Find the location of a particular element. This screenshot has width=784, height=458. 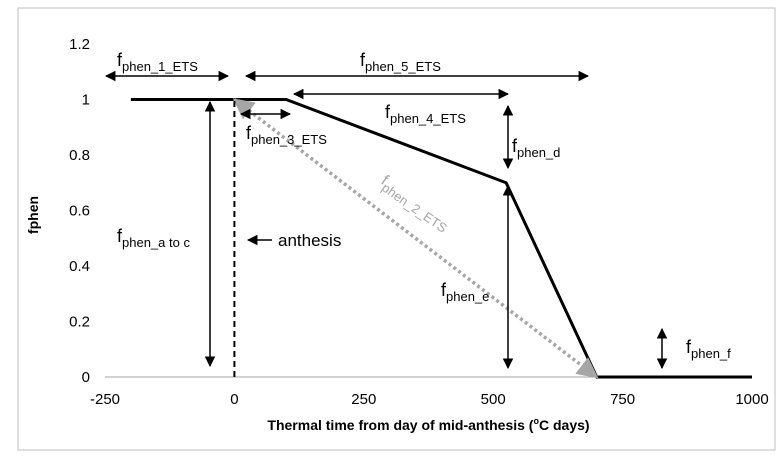

annotation-label: fphen_1_ETS is located at coordinates (157, 62).